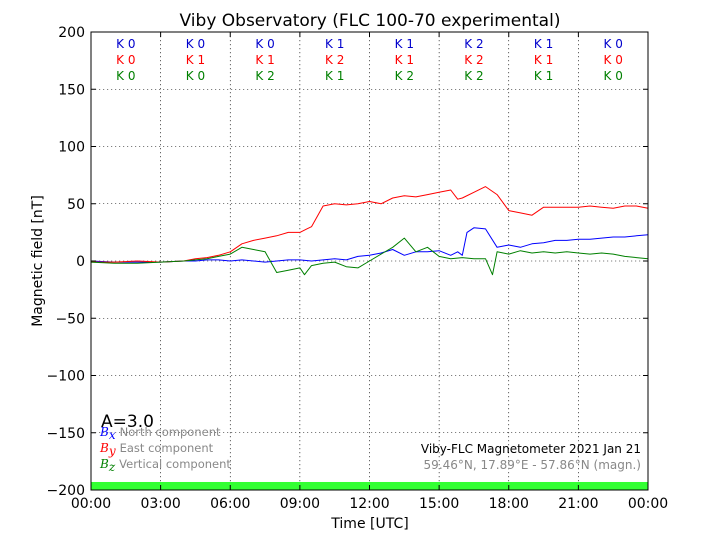 The width and height of the screenshot is (720, 540). Describe the element at coordinates (175, 464) in the screenshot. I see `legend-label: Vertical component` at that location.